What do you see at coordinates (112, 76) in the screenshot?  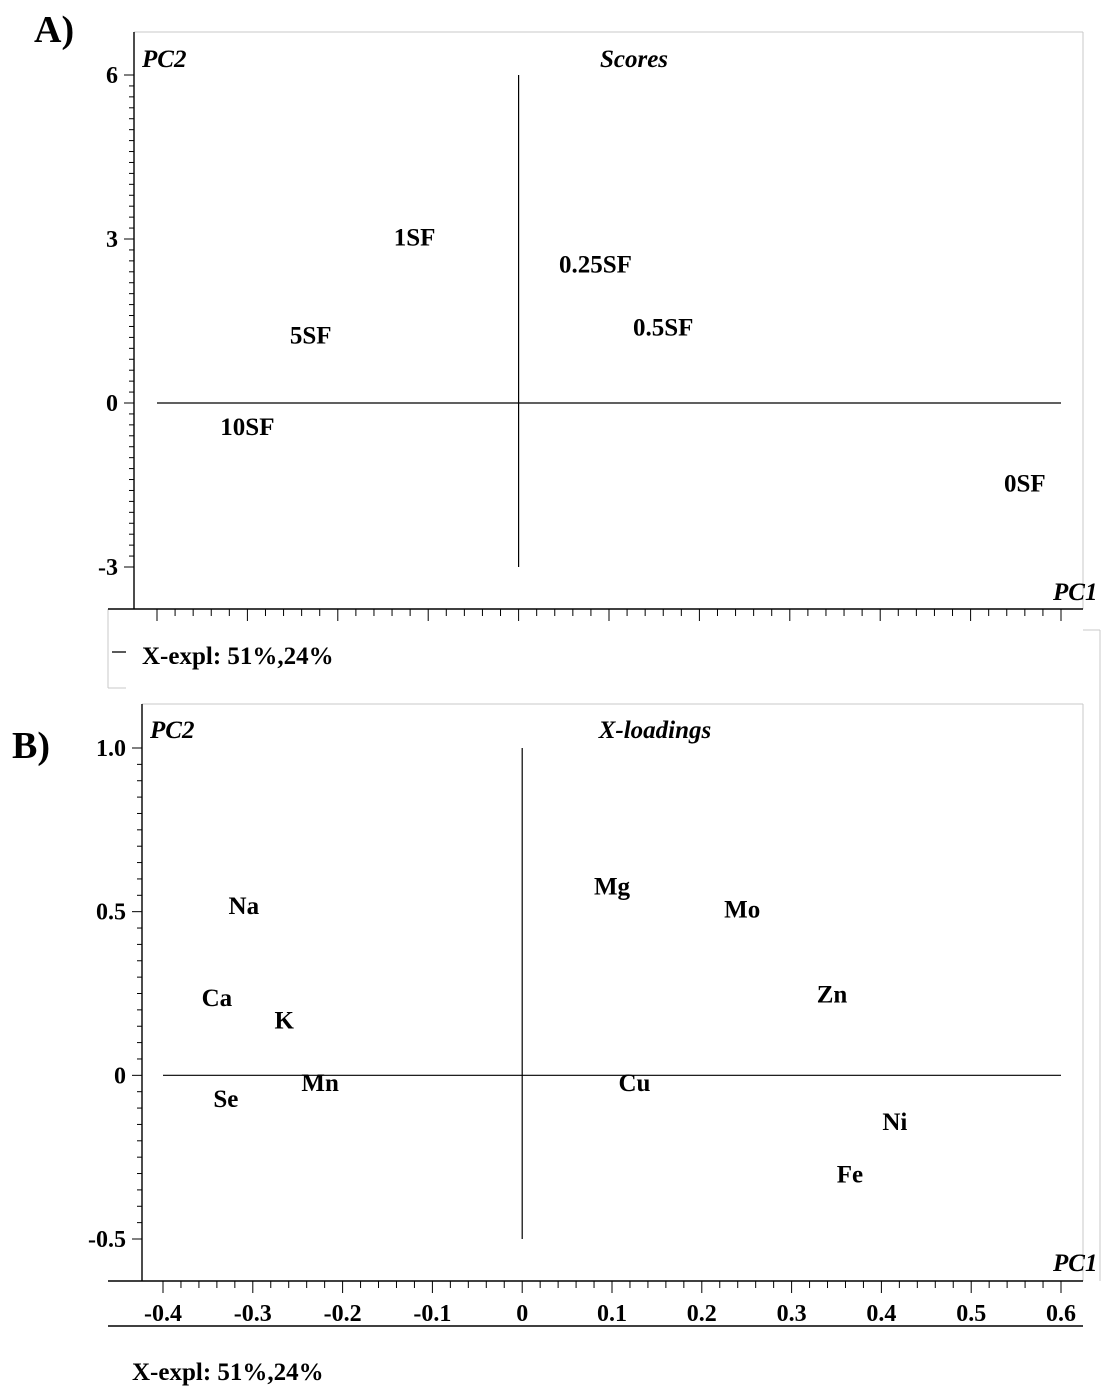 I see `y-tick-label: 6` at bounding box center [112, 76].